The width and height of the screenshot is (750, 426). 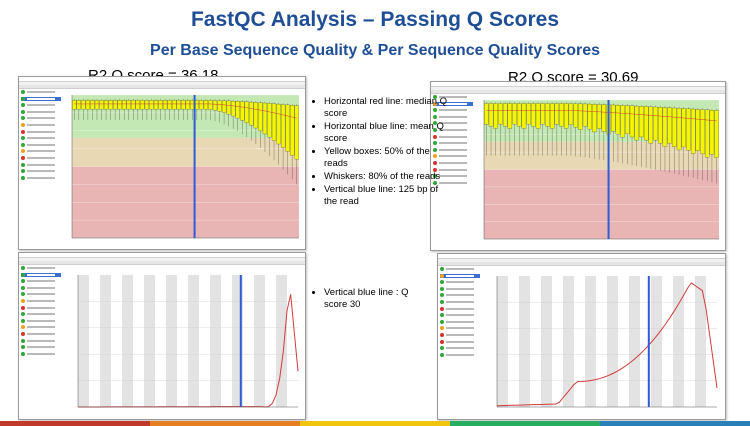 I want to click on legend-bullets-bottom: Vertical blue line : Q score 30, so click(x=367, y=299).